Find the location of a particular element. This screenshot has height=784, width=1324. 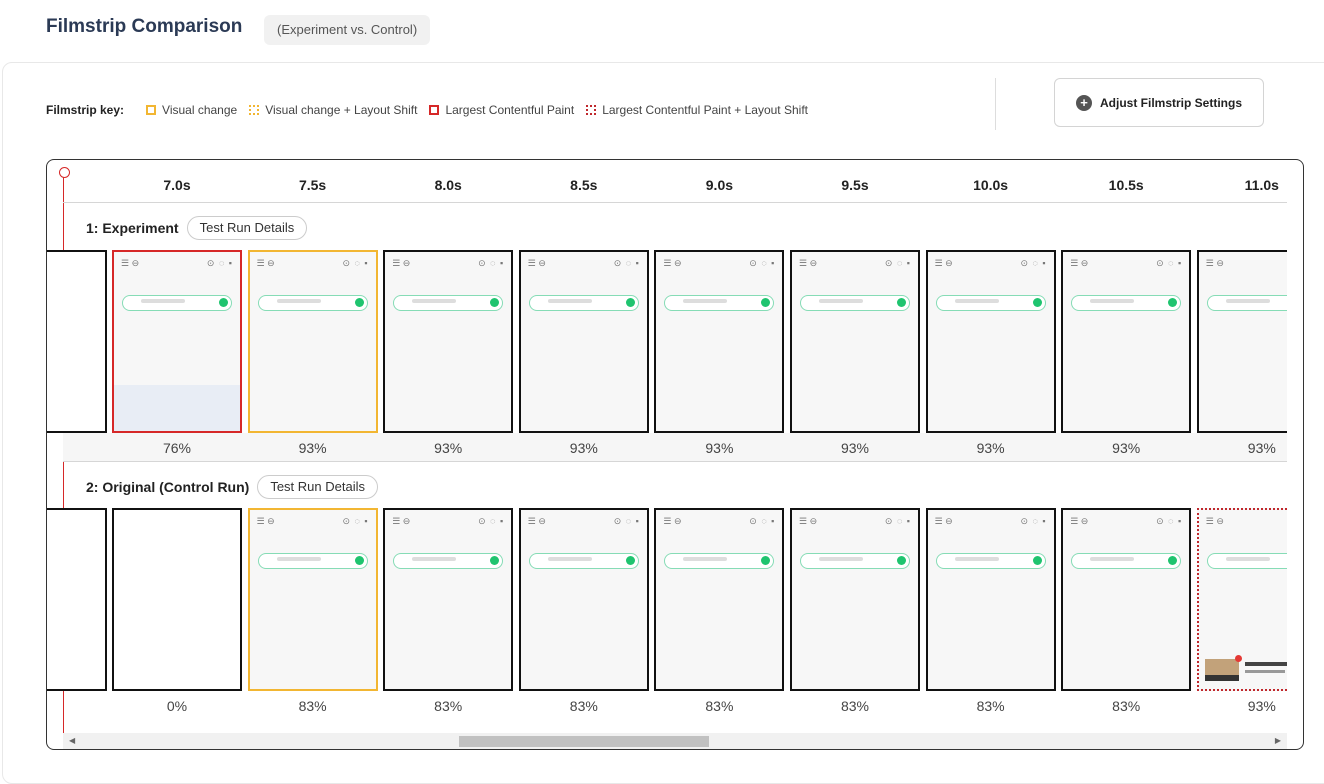

key-item-label: Visual change is located at coordinates (199, 110).